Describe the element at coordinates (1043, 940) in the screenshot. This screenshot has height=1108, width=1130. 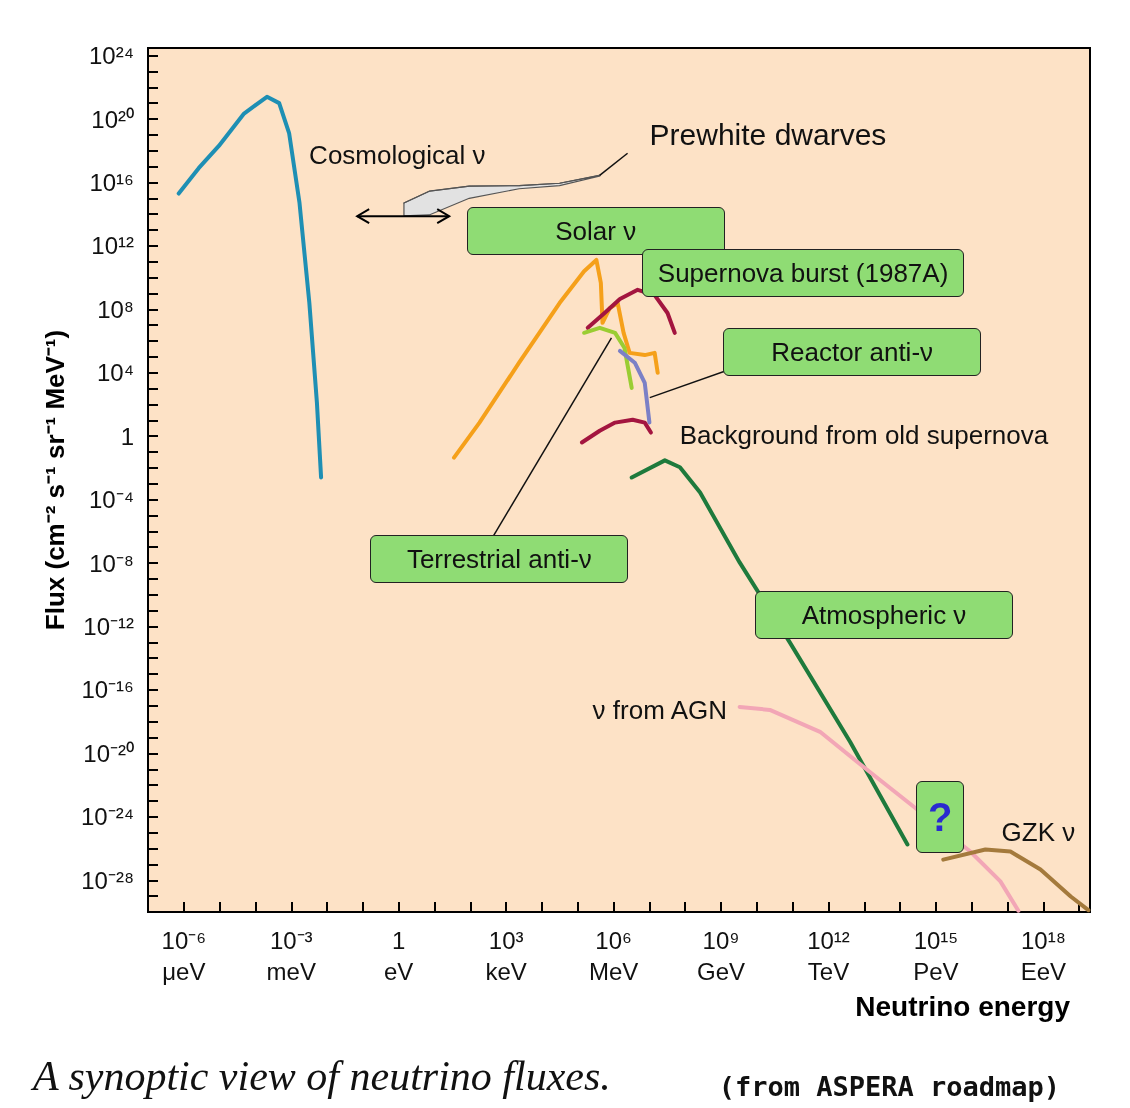
I see `x-tick-label: 10¹⁸` at that location.